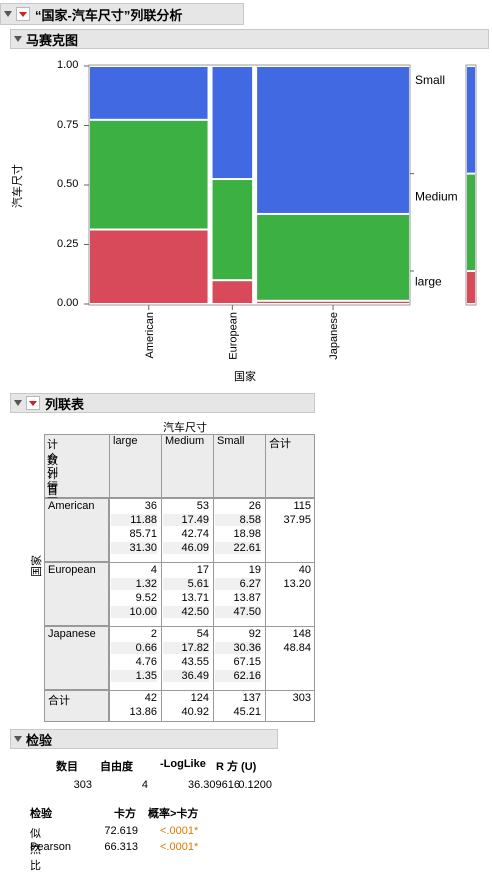  I want to click on crosstab-value: 10.00, so click(134, 612).